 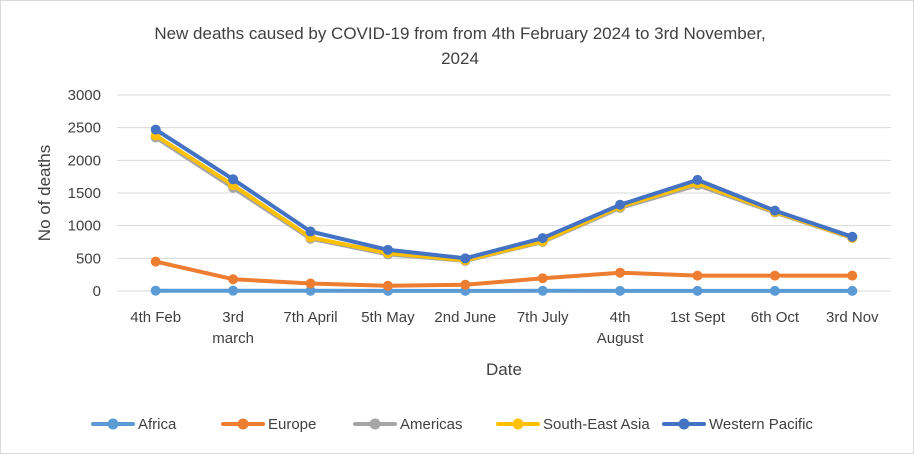 What do you see at coordinates (775, 317) in the screenshot?
I see `x-tick-label: 6th Oct` at bounding box center [775, 317].